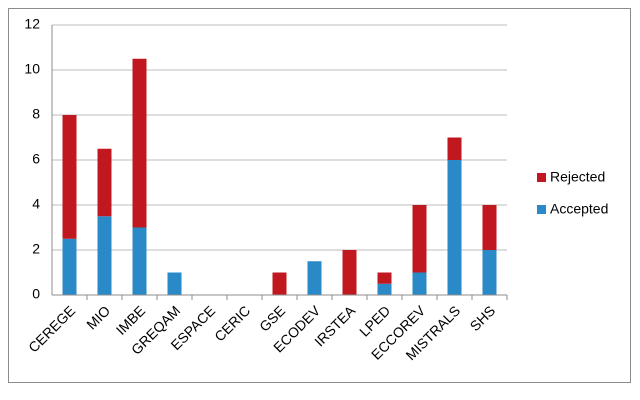 Image resolution: width=640 pixels, height=400 pixels. What do you see at coordinates (32, 69) in the screenshot?
I see `y-tick-label: 10` at bounding box center [32, 69].